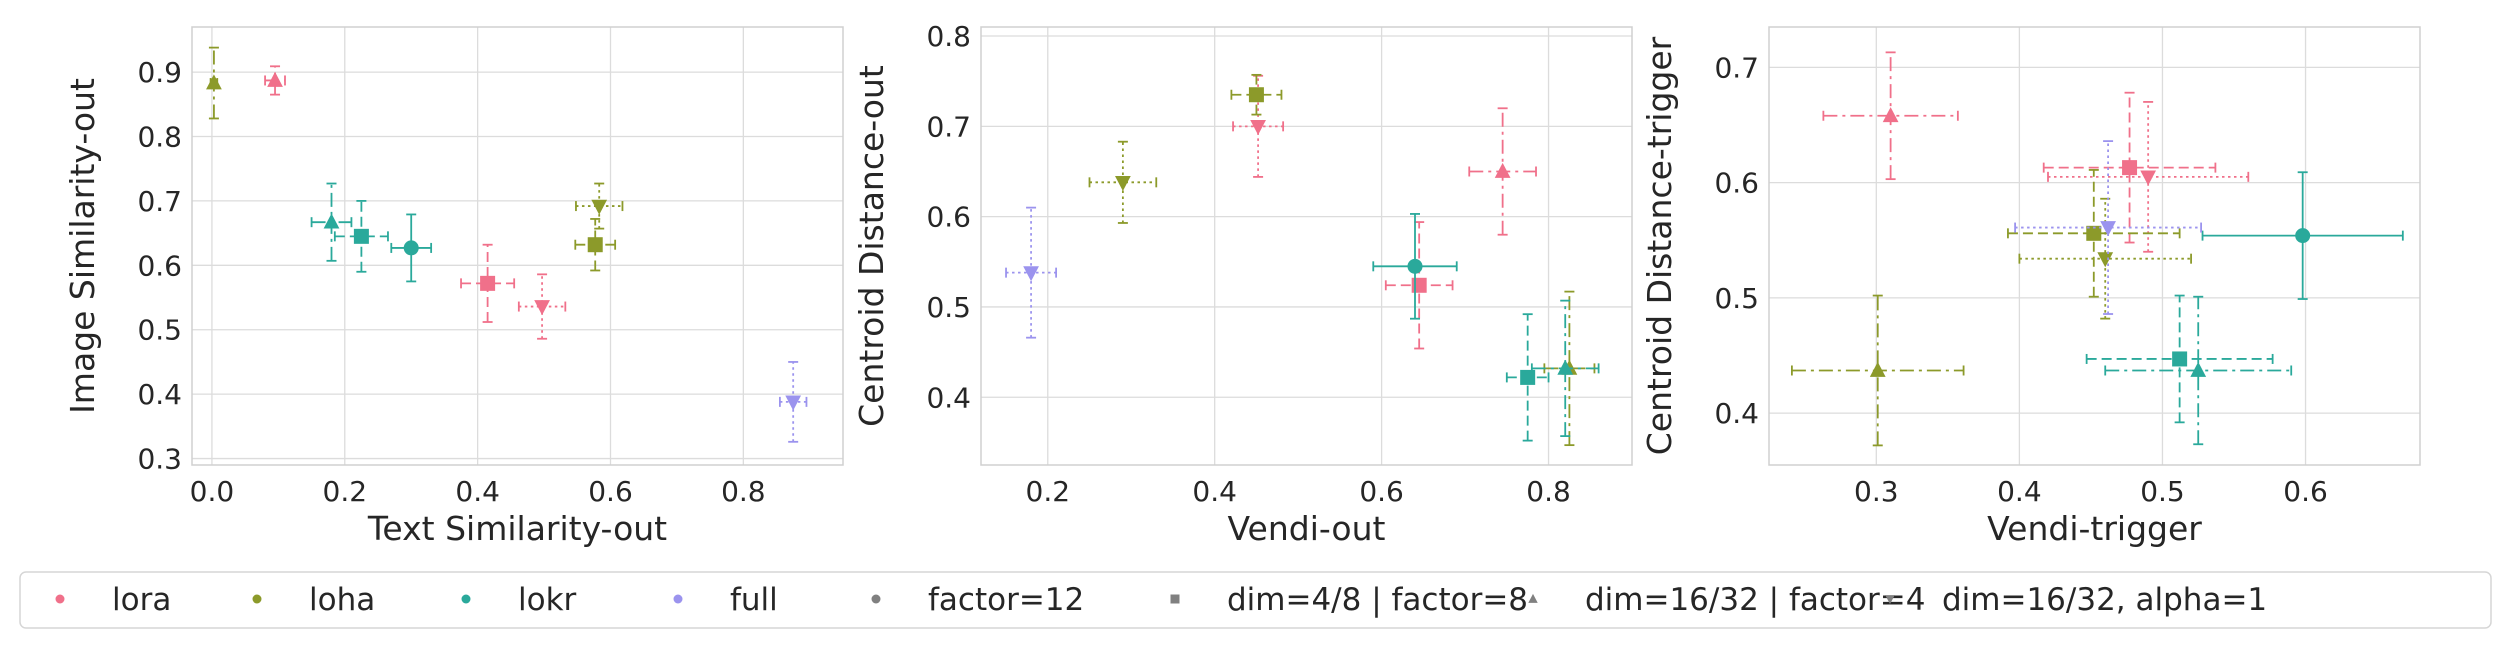 Image resolution: width=2512 pixels, height=648 pixels. I want to click on legend-item-7: dim=16/32 | factor=4, so click(1726, 600).